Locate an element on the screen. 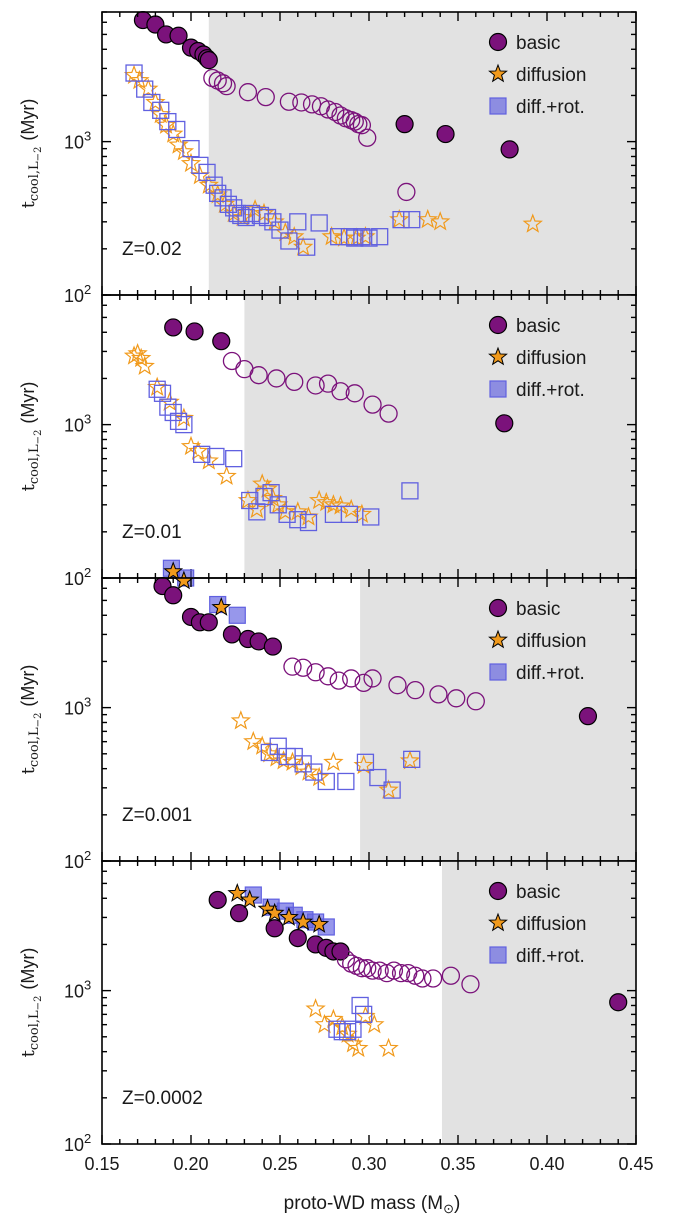 This screenshot has height=1218, width=676. x-tick-label: 0.40 is located at coordinates (546, 1164).